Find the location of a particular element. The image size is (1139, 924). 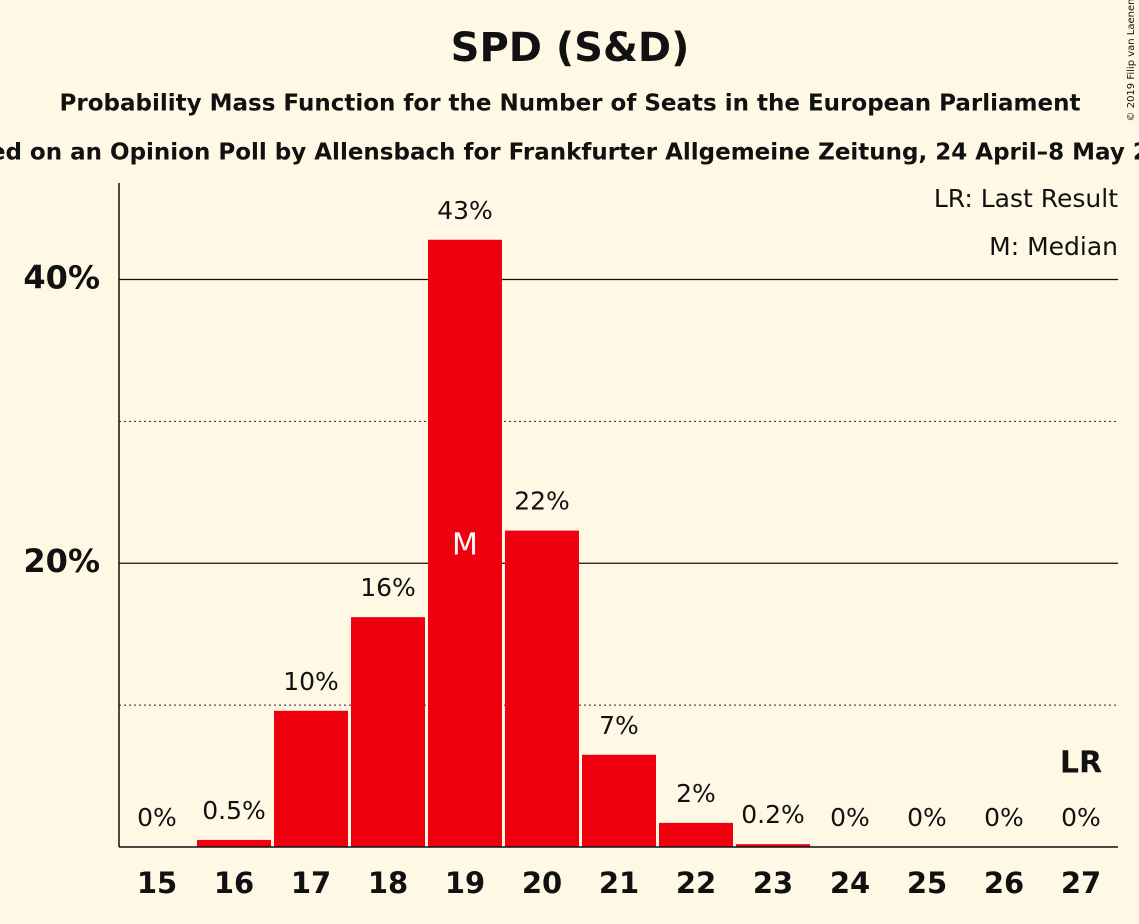

value-label: 16% is located at coordinates (388, 587).